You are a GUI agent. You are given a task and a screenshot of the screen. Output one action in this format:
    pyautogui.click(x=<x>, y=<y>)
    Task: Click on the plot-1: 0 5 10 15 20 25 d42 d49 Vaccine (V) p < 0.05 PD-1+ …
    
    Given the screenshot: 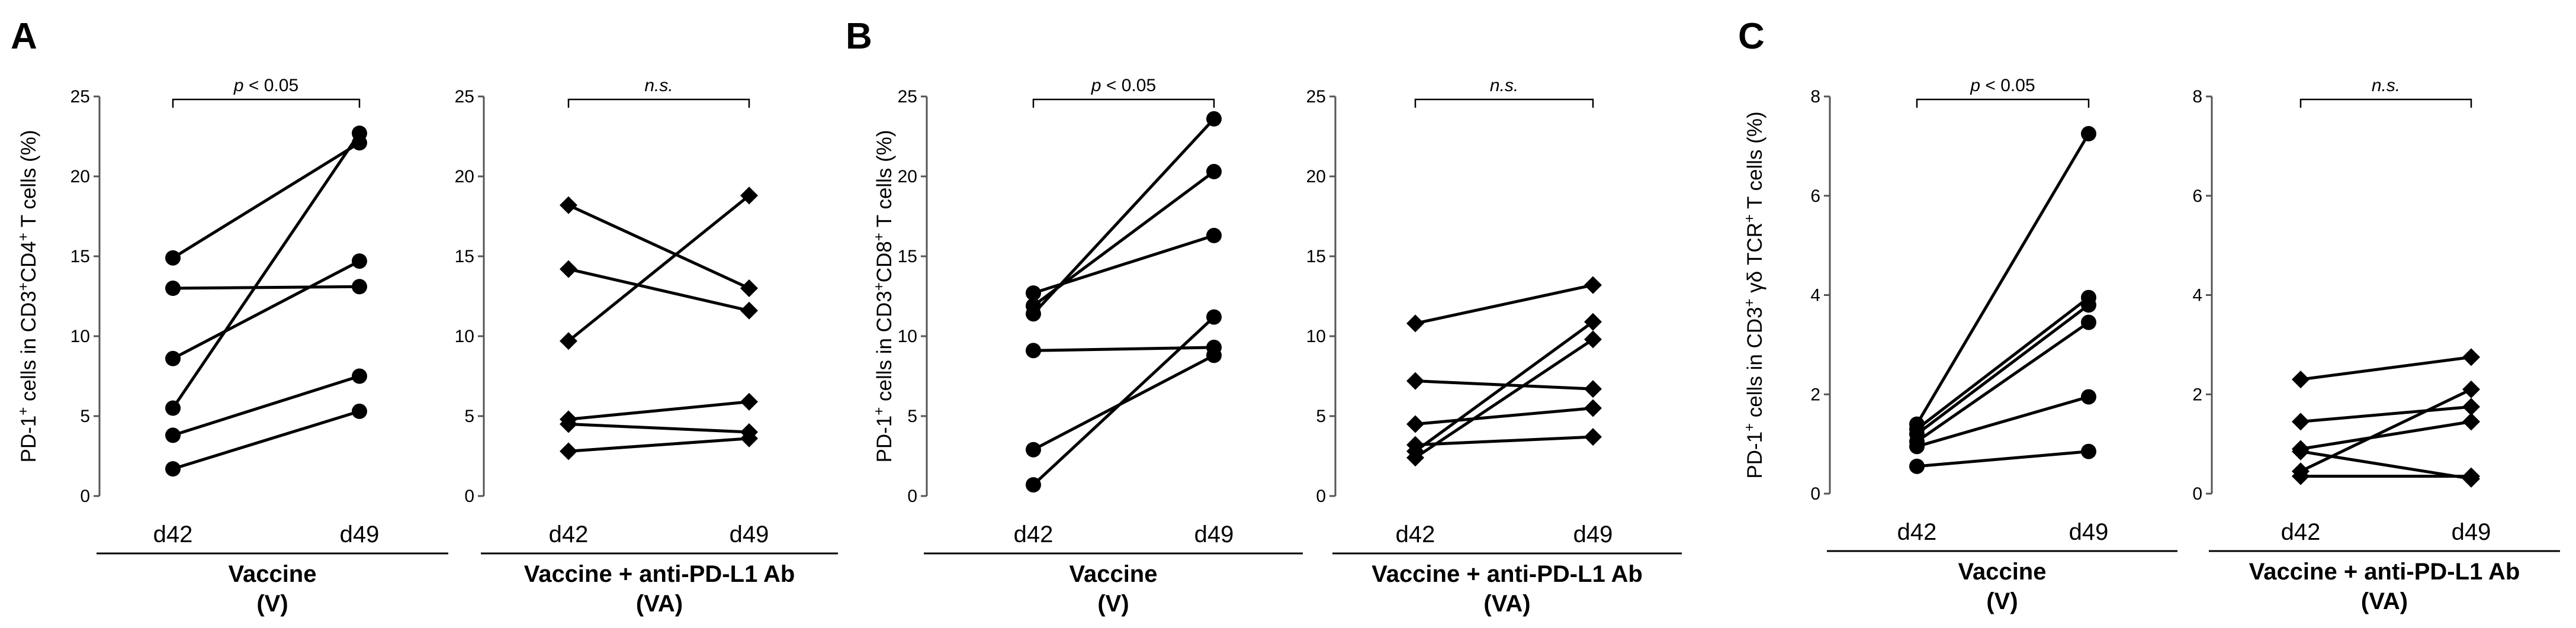 What is the action you would take?
    pyautogui.click(x=232, y=346)
    